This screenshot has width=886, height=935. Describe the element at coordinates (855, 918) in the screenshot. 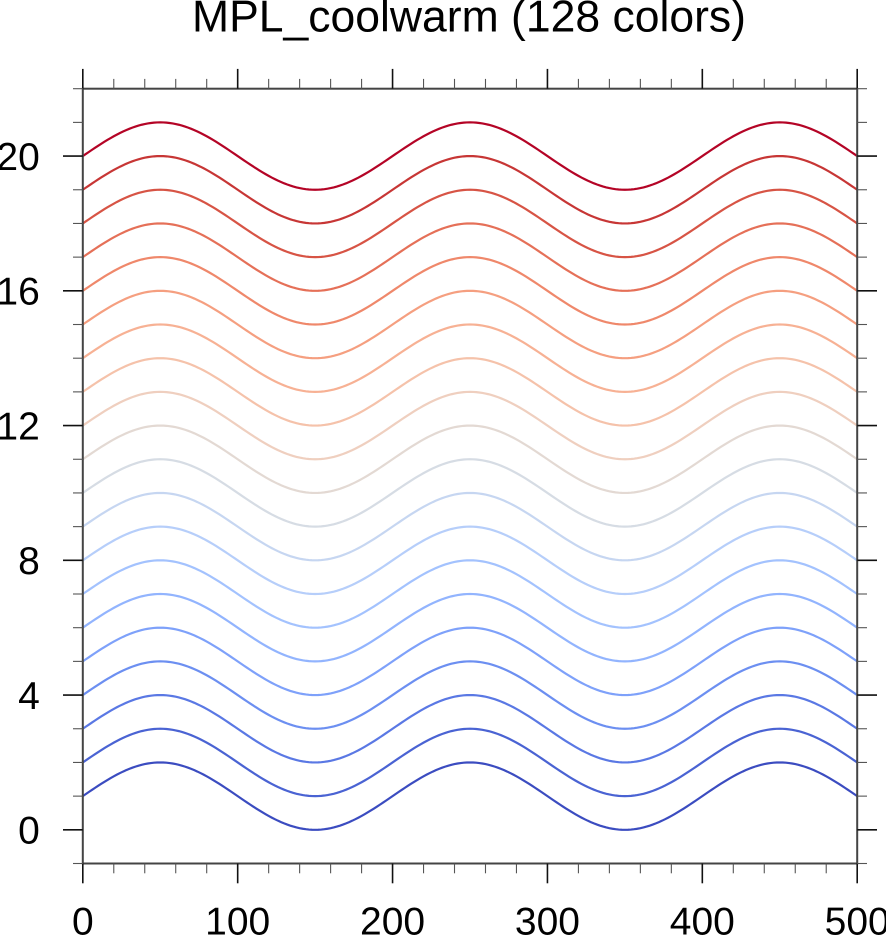

I see `svg-text: 500` at that location.